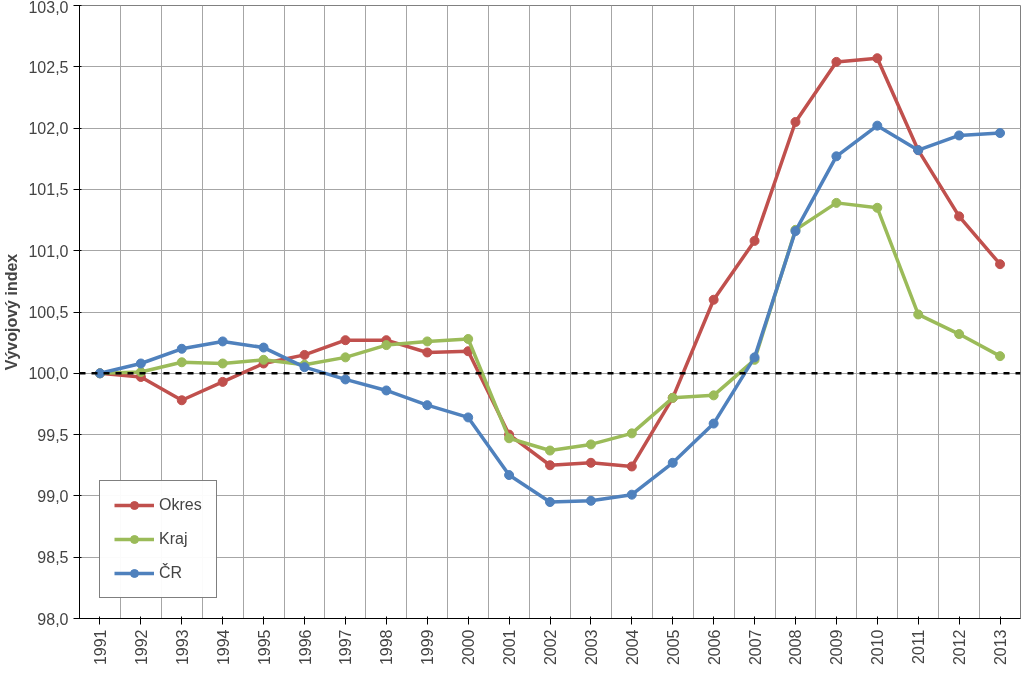 Image resolution: width=1030 pixels, height=674 pixels. What do you see at coordinates (53, 435) in the screenshot?
I see `y-tick-label: 99,5` at bounding box center [53, 435].